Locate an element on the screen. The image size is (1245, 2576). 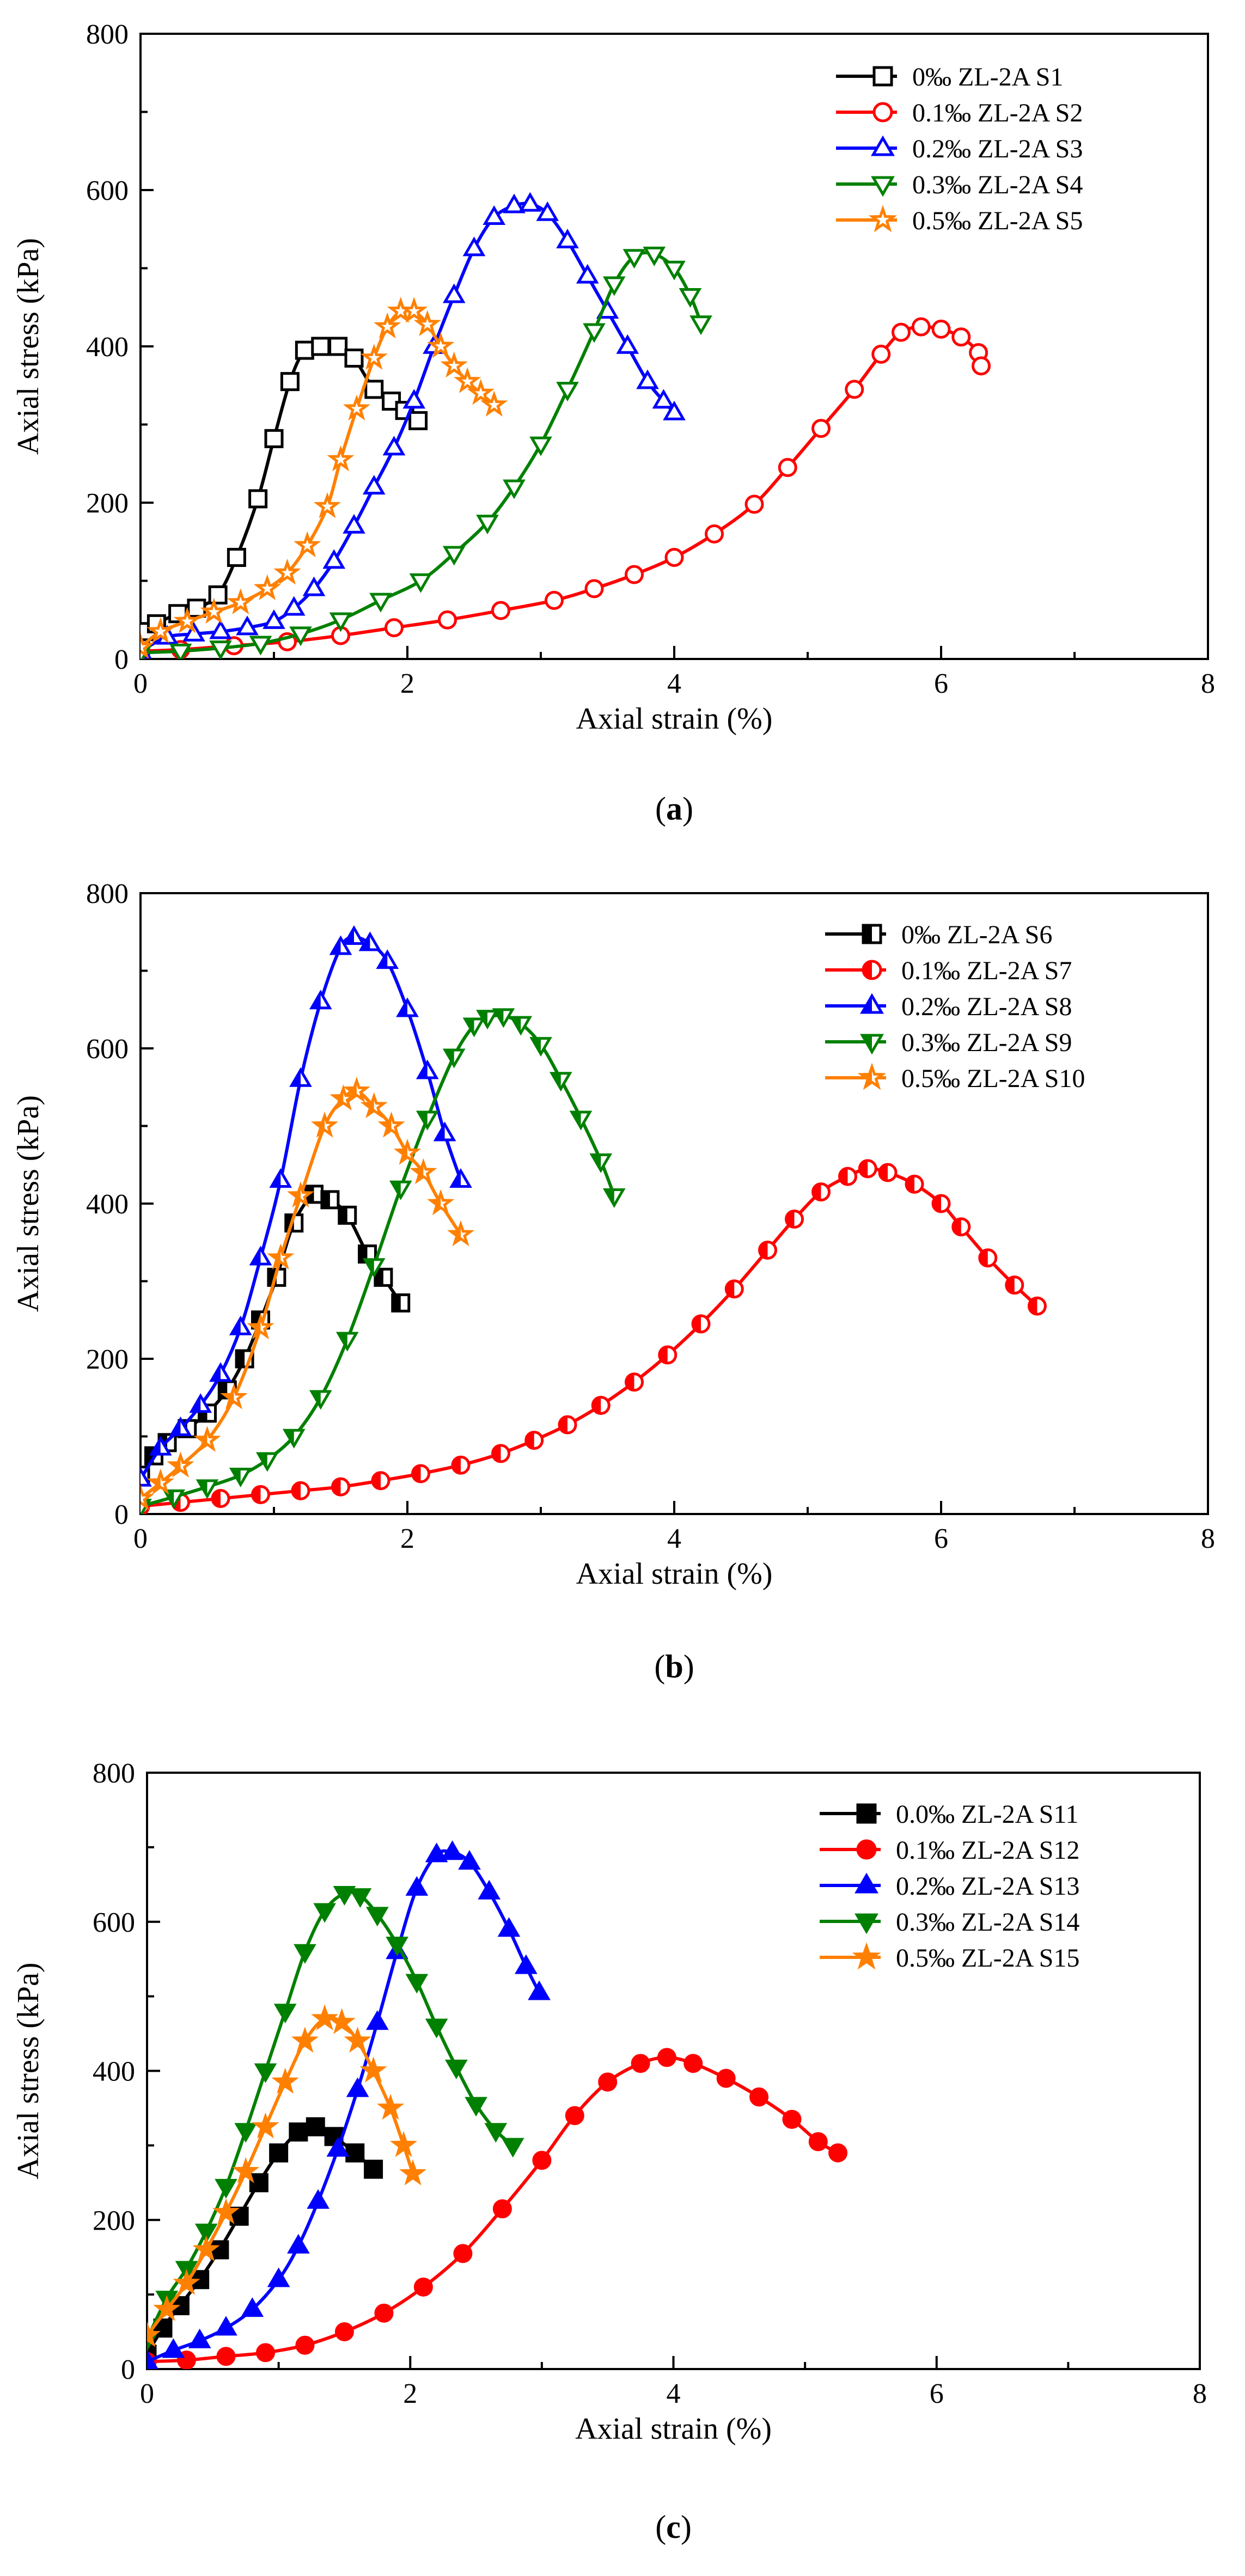
y-tick-label: 800 is located at coordinates (107, 34).